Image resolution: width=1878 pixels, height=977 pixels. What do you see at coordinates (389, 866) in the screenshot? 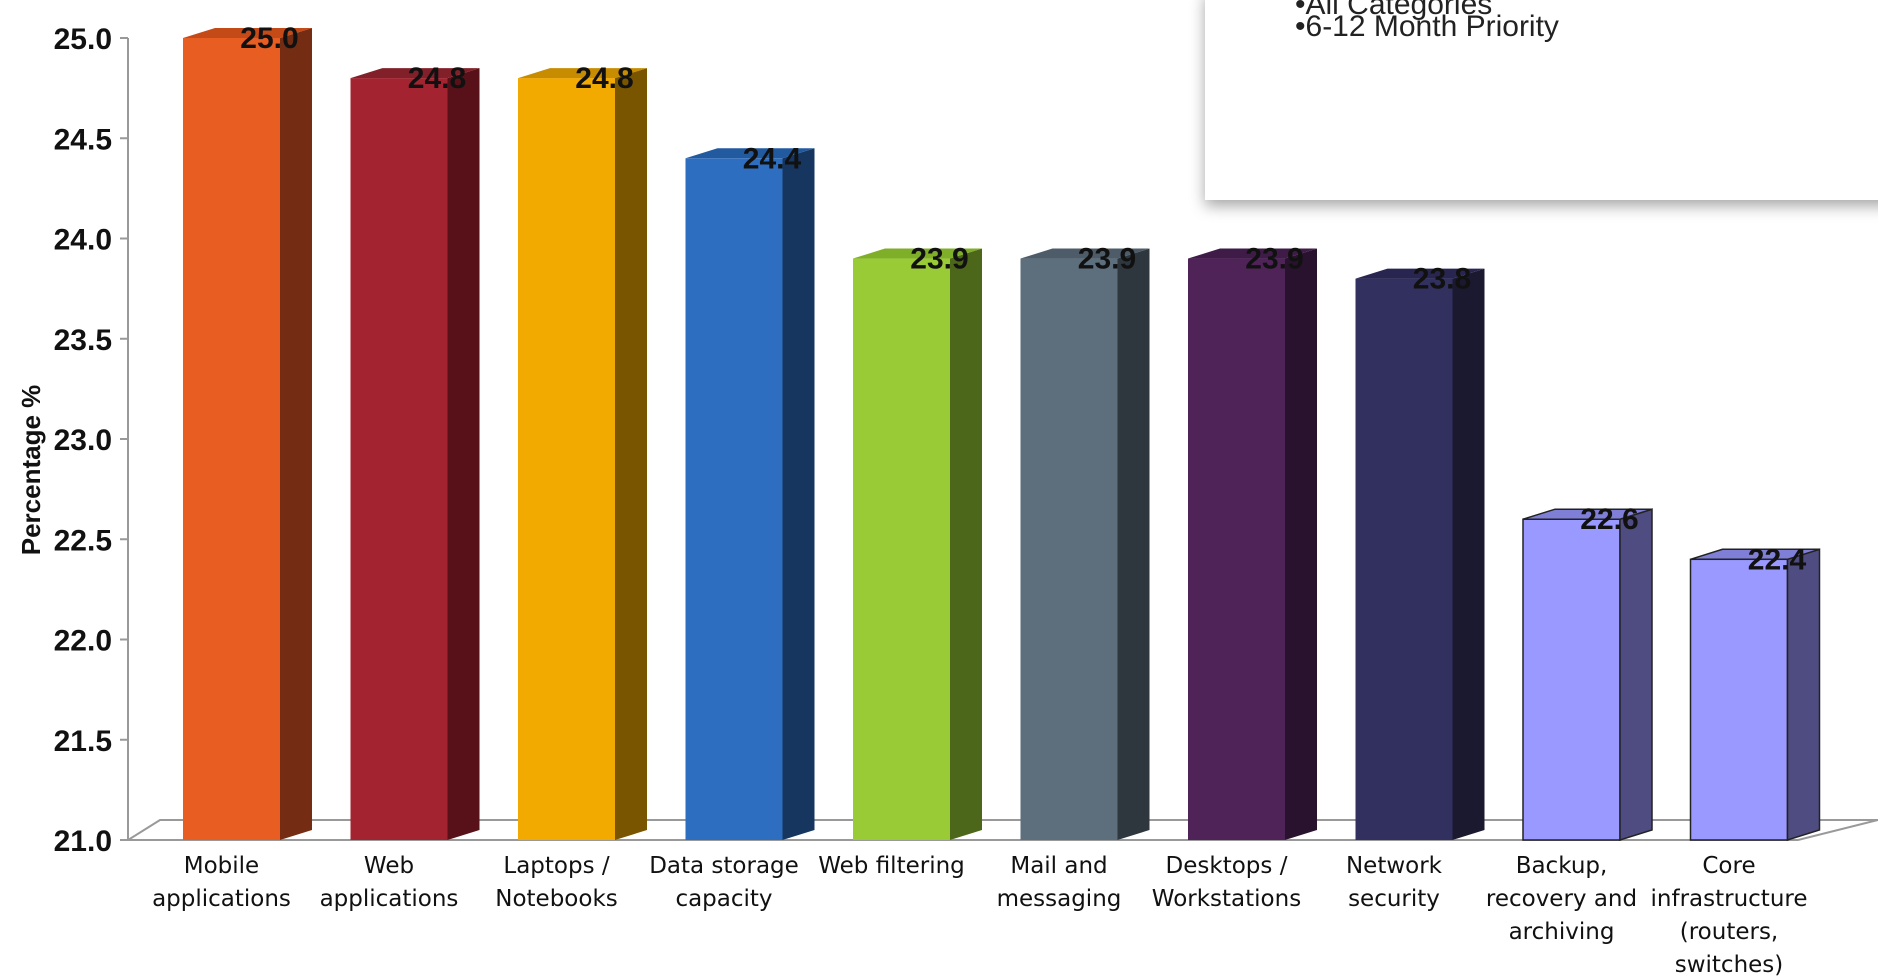
I see `category-label: Web` at bounding box center [389, 866].